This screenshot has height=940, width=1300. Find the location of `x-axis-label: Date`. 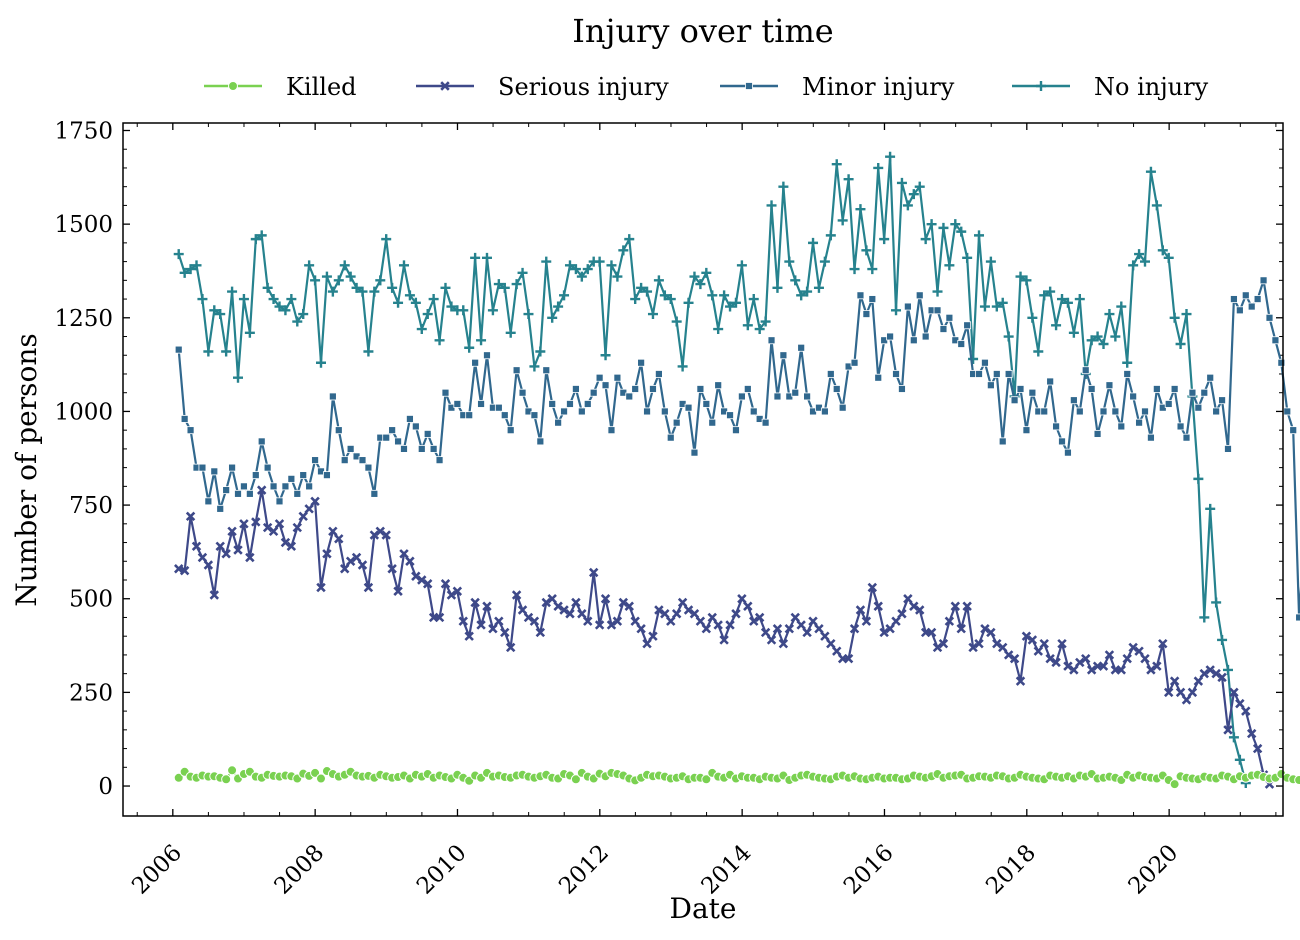

x-axis-label: Date is located at coordinates (703, 908).